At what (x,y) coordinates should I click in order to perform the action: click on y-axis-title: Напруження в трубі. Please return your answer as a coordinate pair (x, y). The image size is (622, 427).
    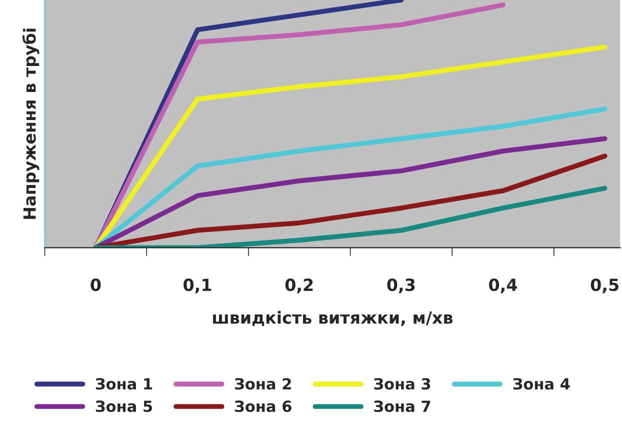
    Looking at the image, I should click on (31, 123).